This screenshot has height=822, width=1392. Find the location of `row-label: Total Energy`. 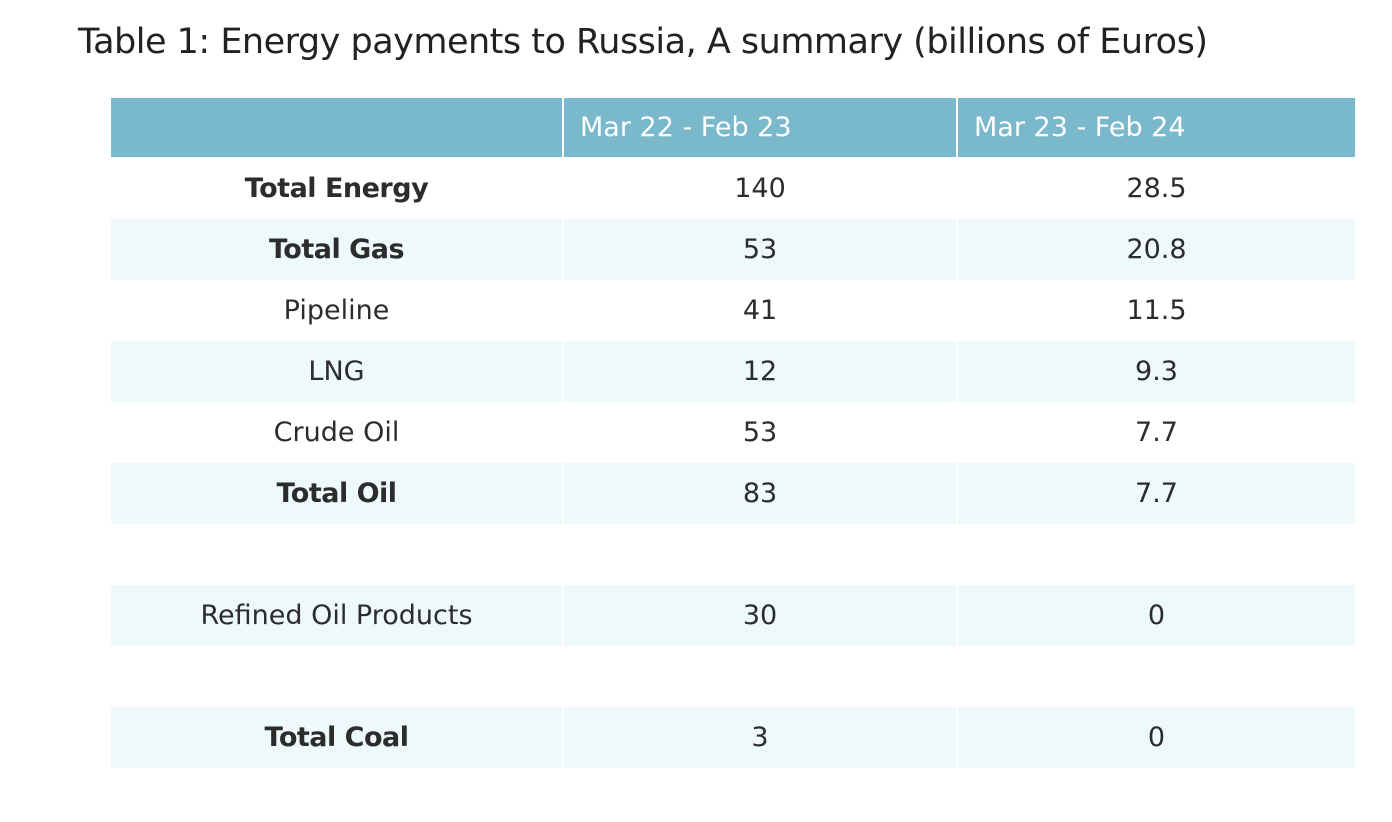

row-label: Total Energy is located at coordinates (336, 188).